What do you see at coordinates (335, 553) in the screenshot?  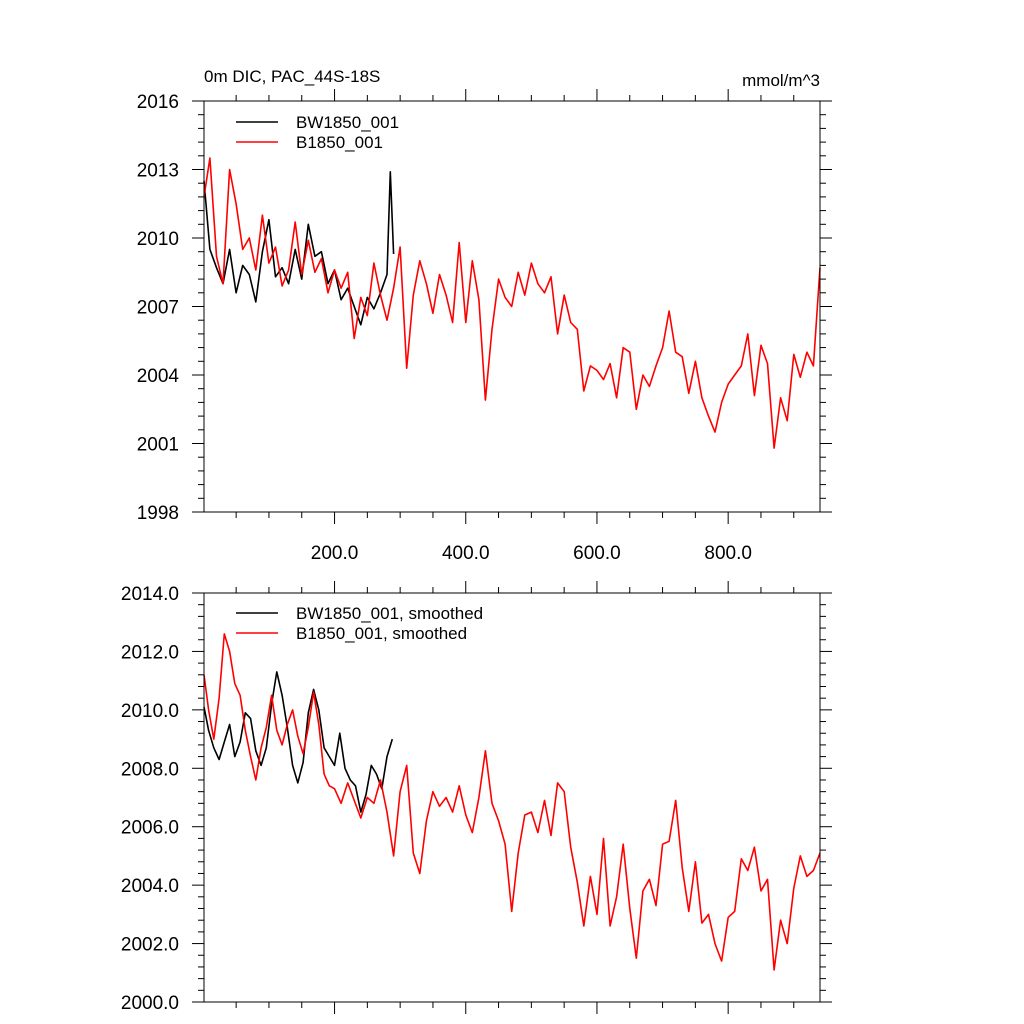 I see `x-tick-label: 200.0` at bounding box center [335, 553].